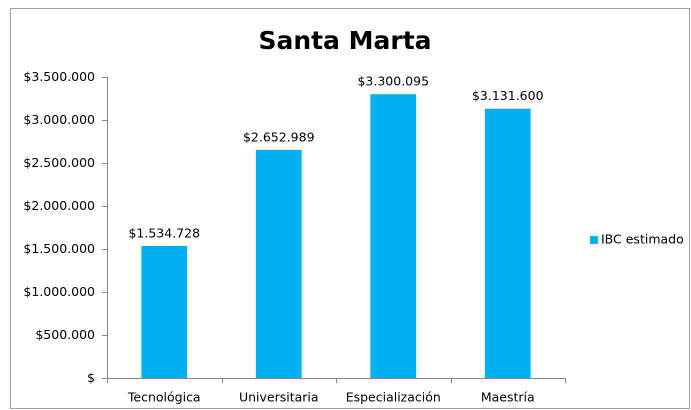  What do you see at coordinates (59, 291) in the screenshot?
I see `y-tick-label: $1.000.000` at bounding box center [59, 291].